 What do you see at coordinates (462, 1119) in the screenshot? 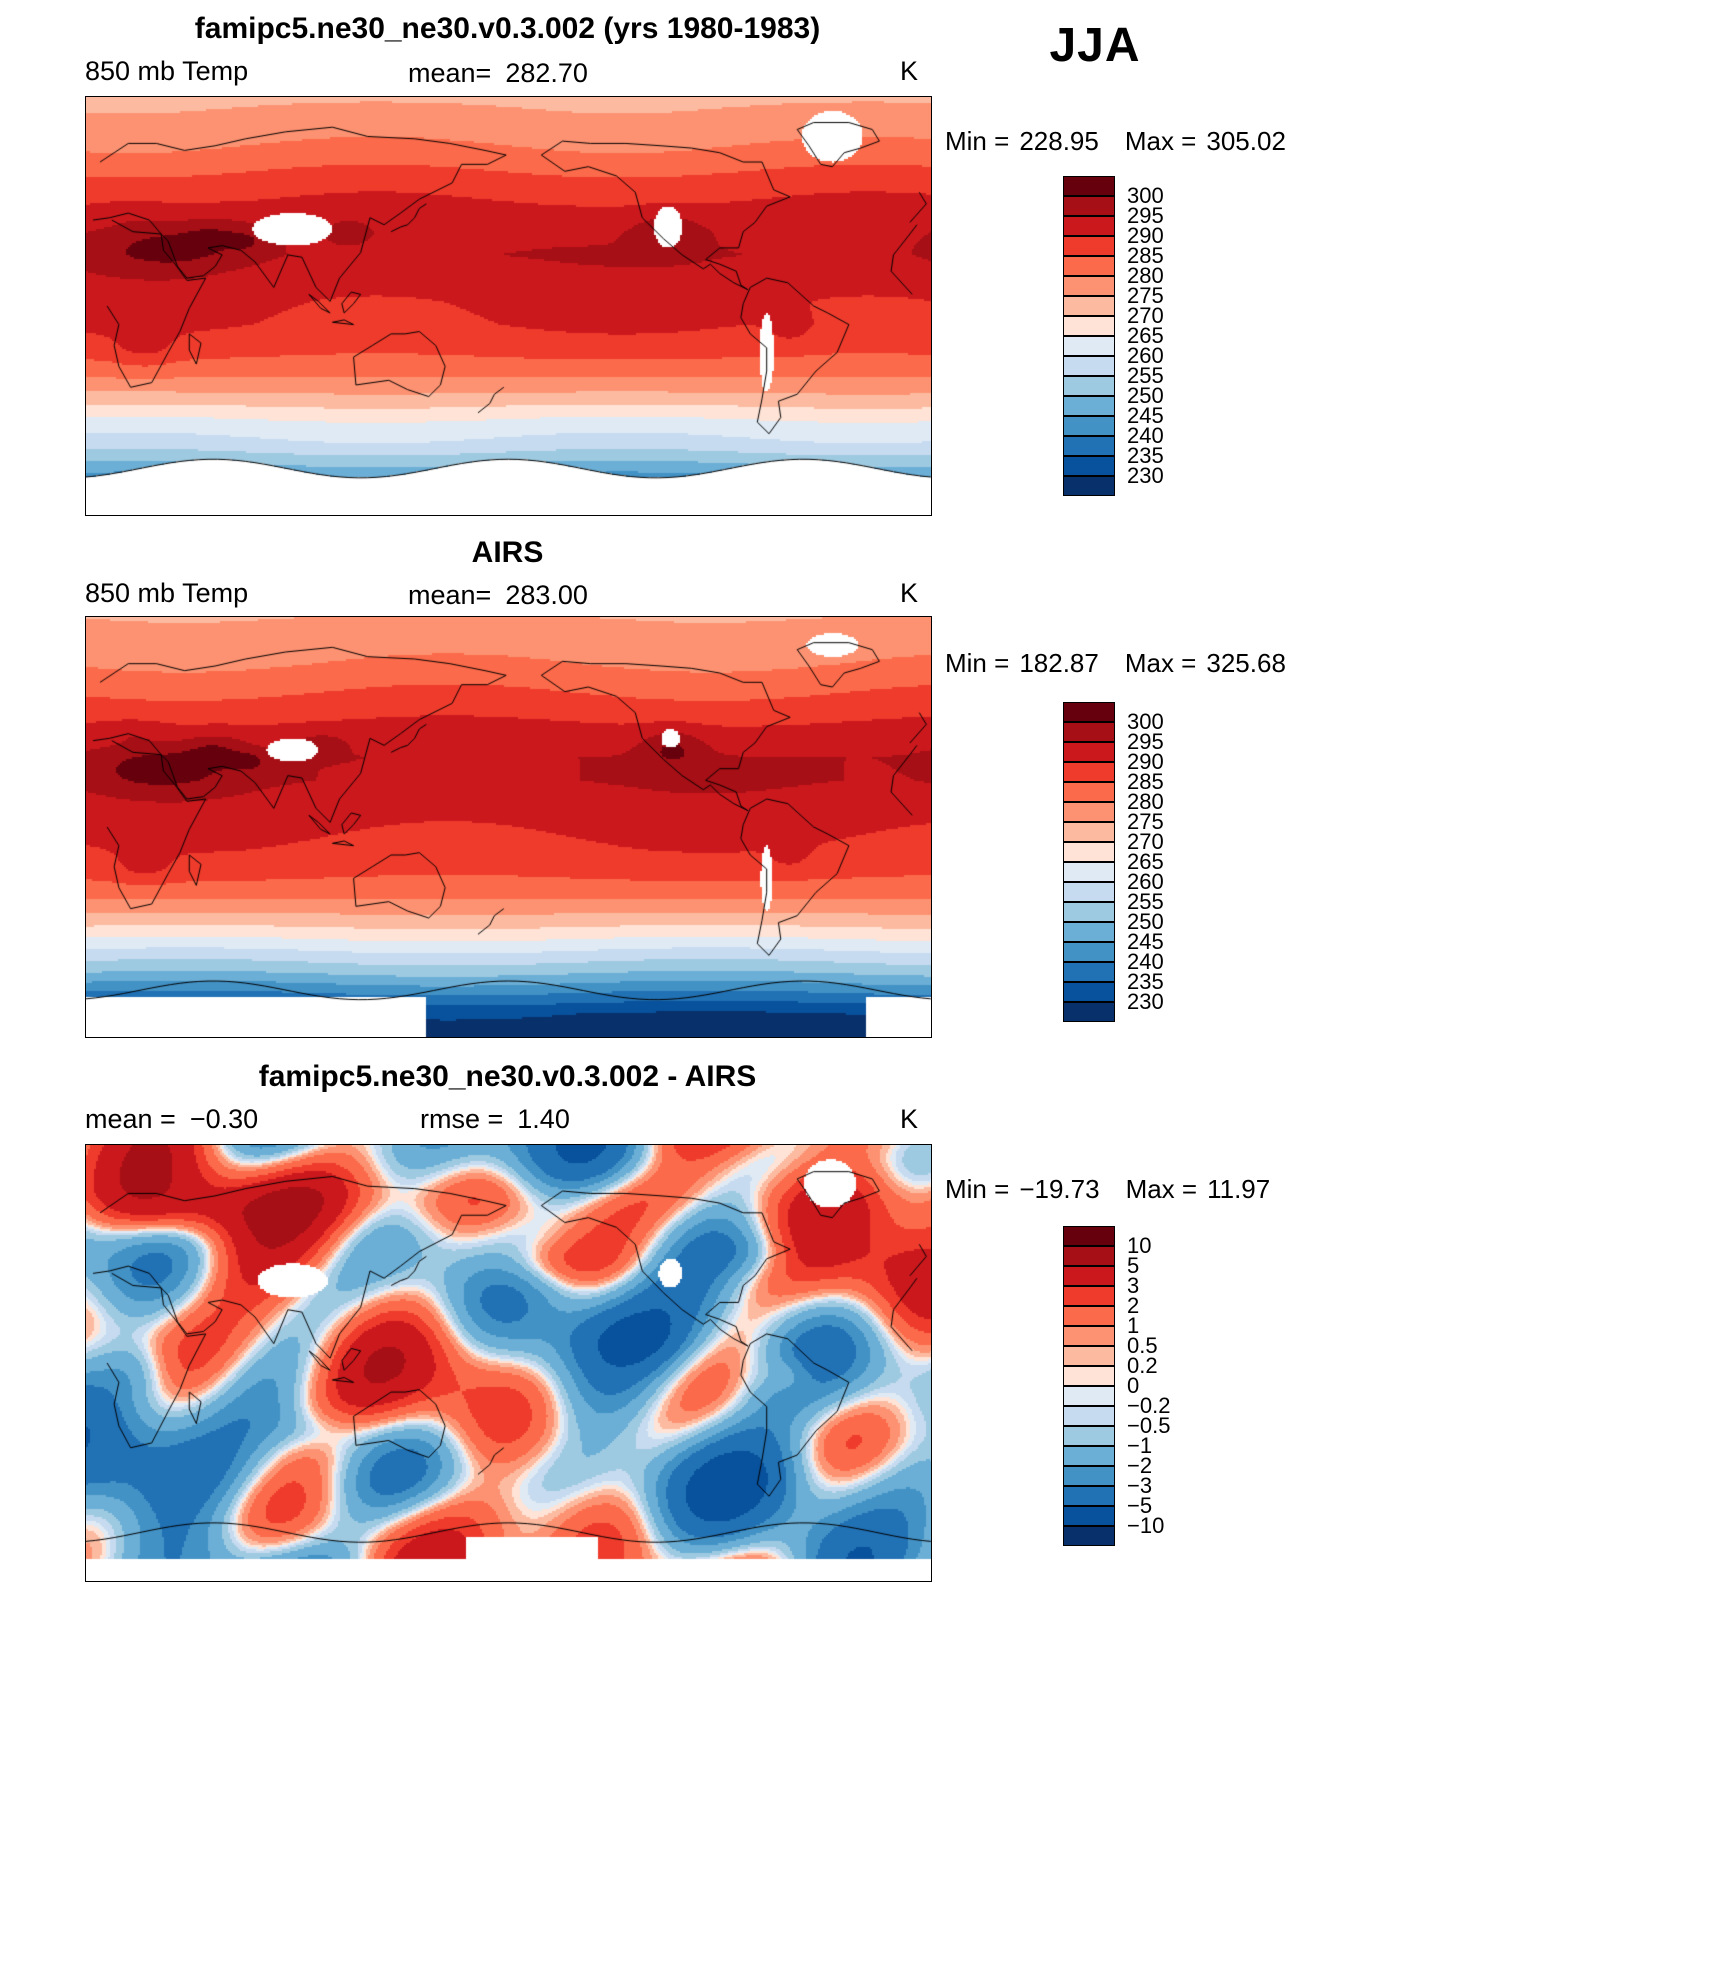
I see `diff-rmse-label: rmse =` at bounding box center [462, 1119].